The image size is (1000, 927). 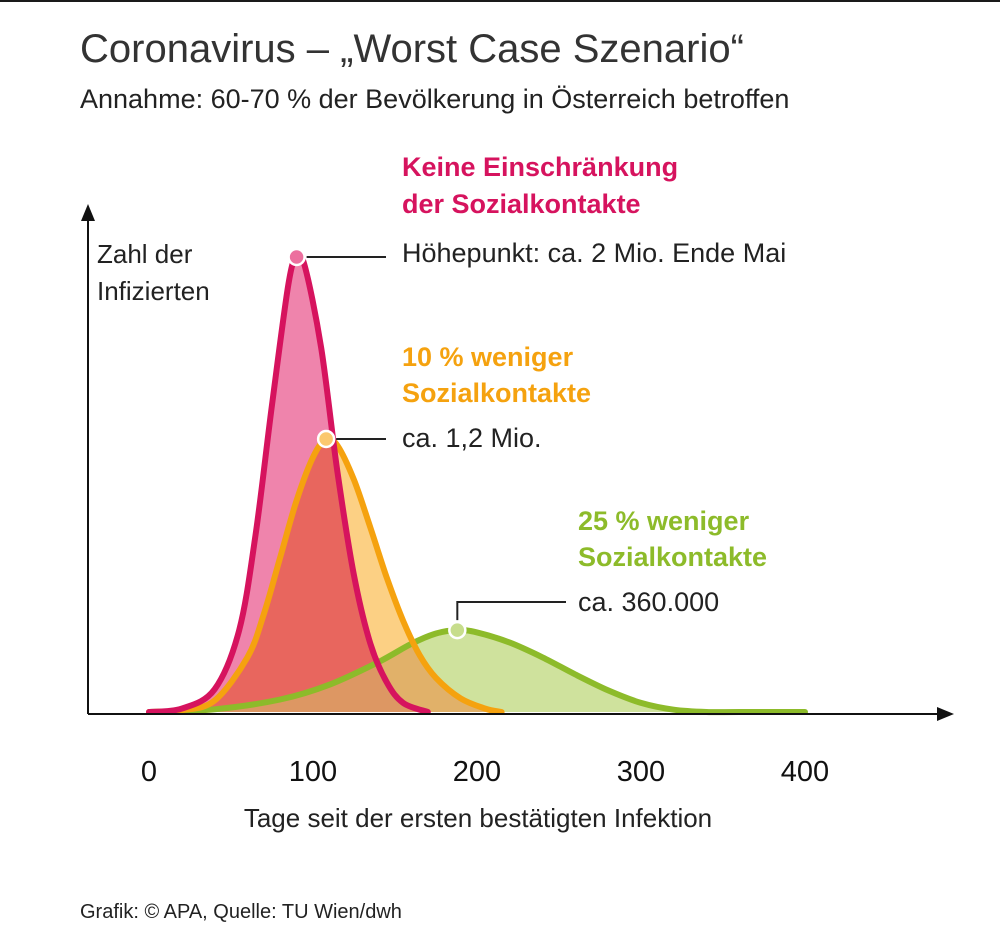 What do you see at coordinates (672, 539) in the screenshot?
I see `series-label-25-percent: 25 % weniger Sozialkontakte` at bounding box center [672, 539].